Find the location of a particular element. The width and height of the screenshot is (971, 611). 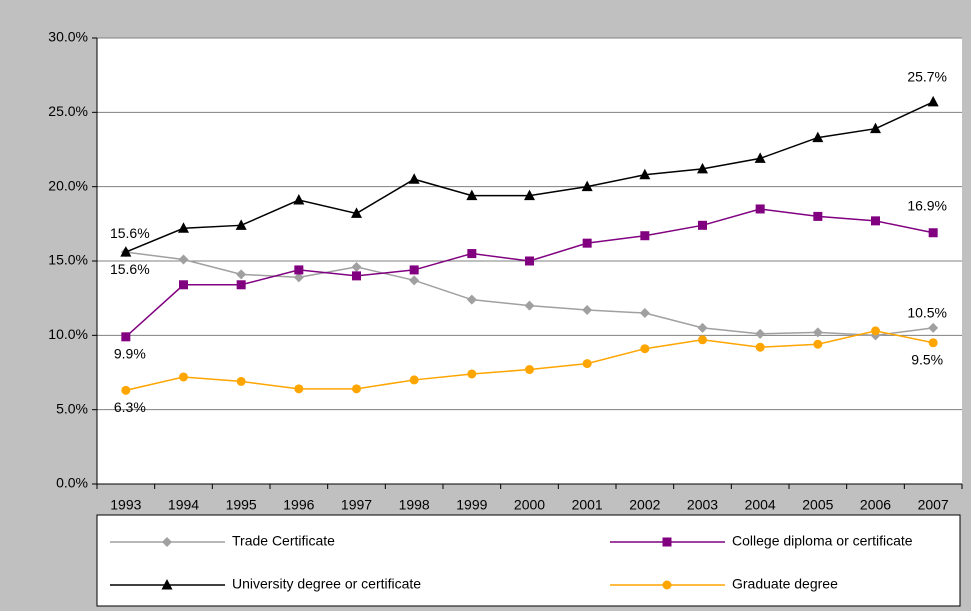

y-tick-label: 10.0% is located at coordinates (68, 334).